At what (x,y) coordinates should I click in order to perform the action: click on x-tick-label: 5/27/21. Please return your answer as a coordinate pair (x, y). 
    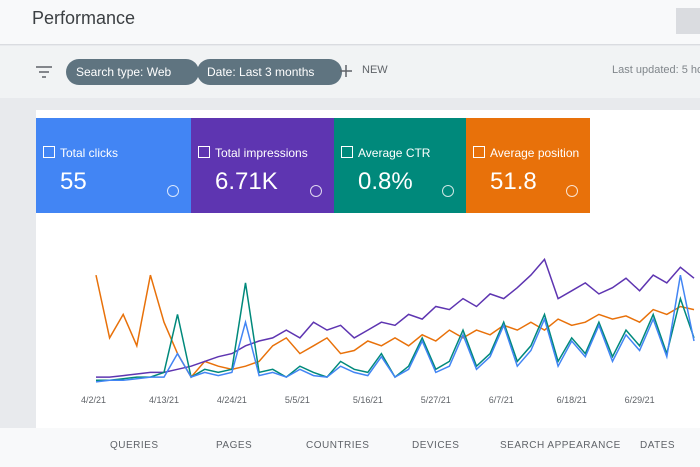
    Looking at the image, I should click on (436, 400).